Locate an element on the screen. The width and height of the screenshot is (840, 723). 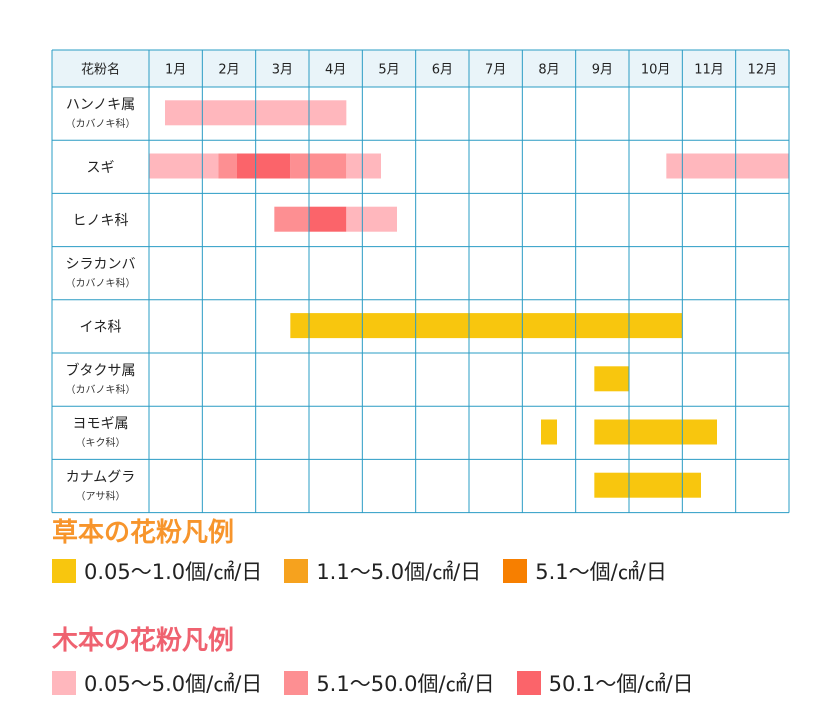
herb-legend-item: 1.1〜5.0個/㎠/日 is located at coordinates (382, 571).